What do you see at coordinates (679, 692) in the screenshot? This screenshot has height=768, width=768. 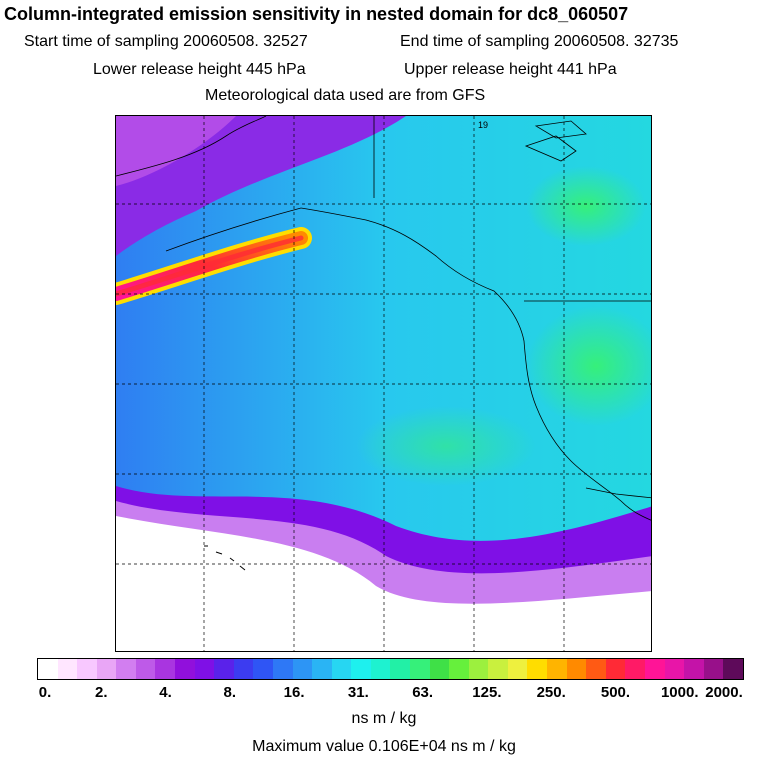 I see `colorbar-tick-label: 1000.` at bounding box center [679, 692].